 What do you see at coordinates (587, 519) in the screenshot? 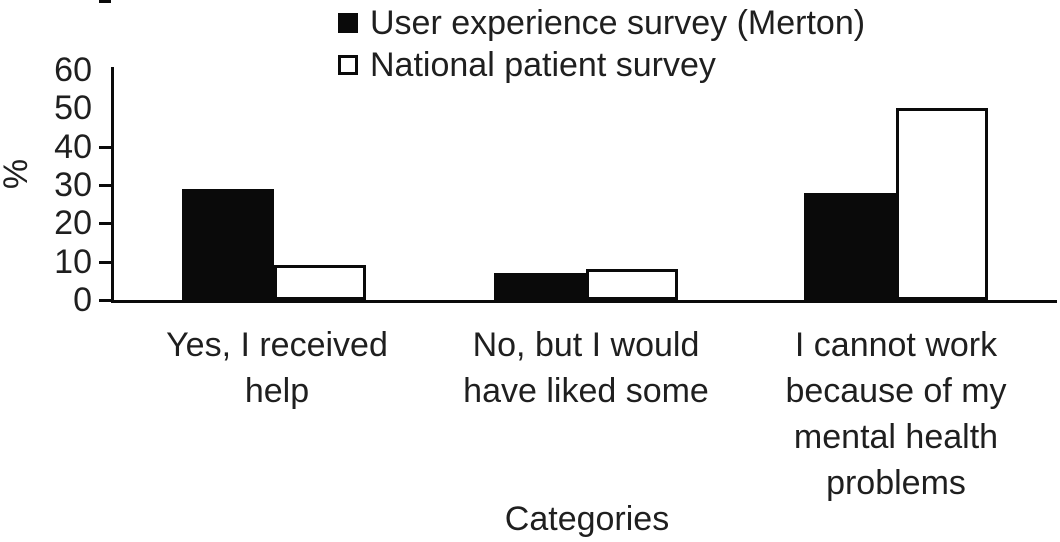
I see `x-axis-title: Categories` at bounding box center [587, 519].